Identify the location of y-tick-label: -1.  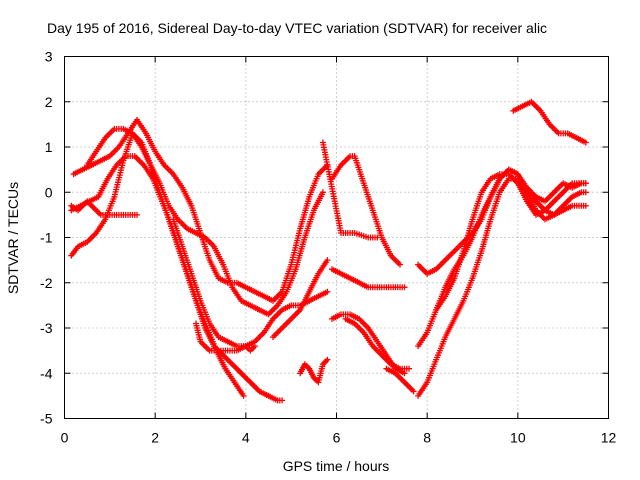
(46, 238).